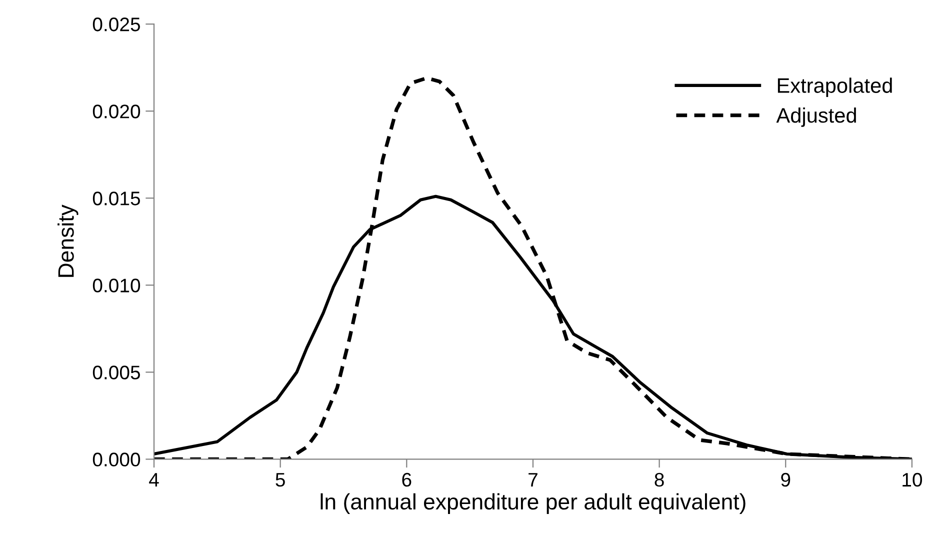  Describe the element at coordinates (816, 117) in the screenshot. I see `legend-label: Adjusted` at that location.